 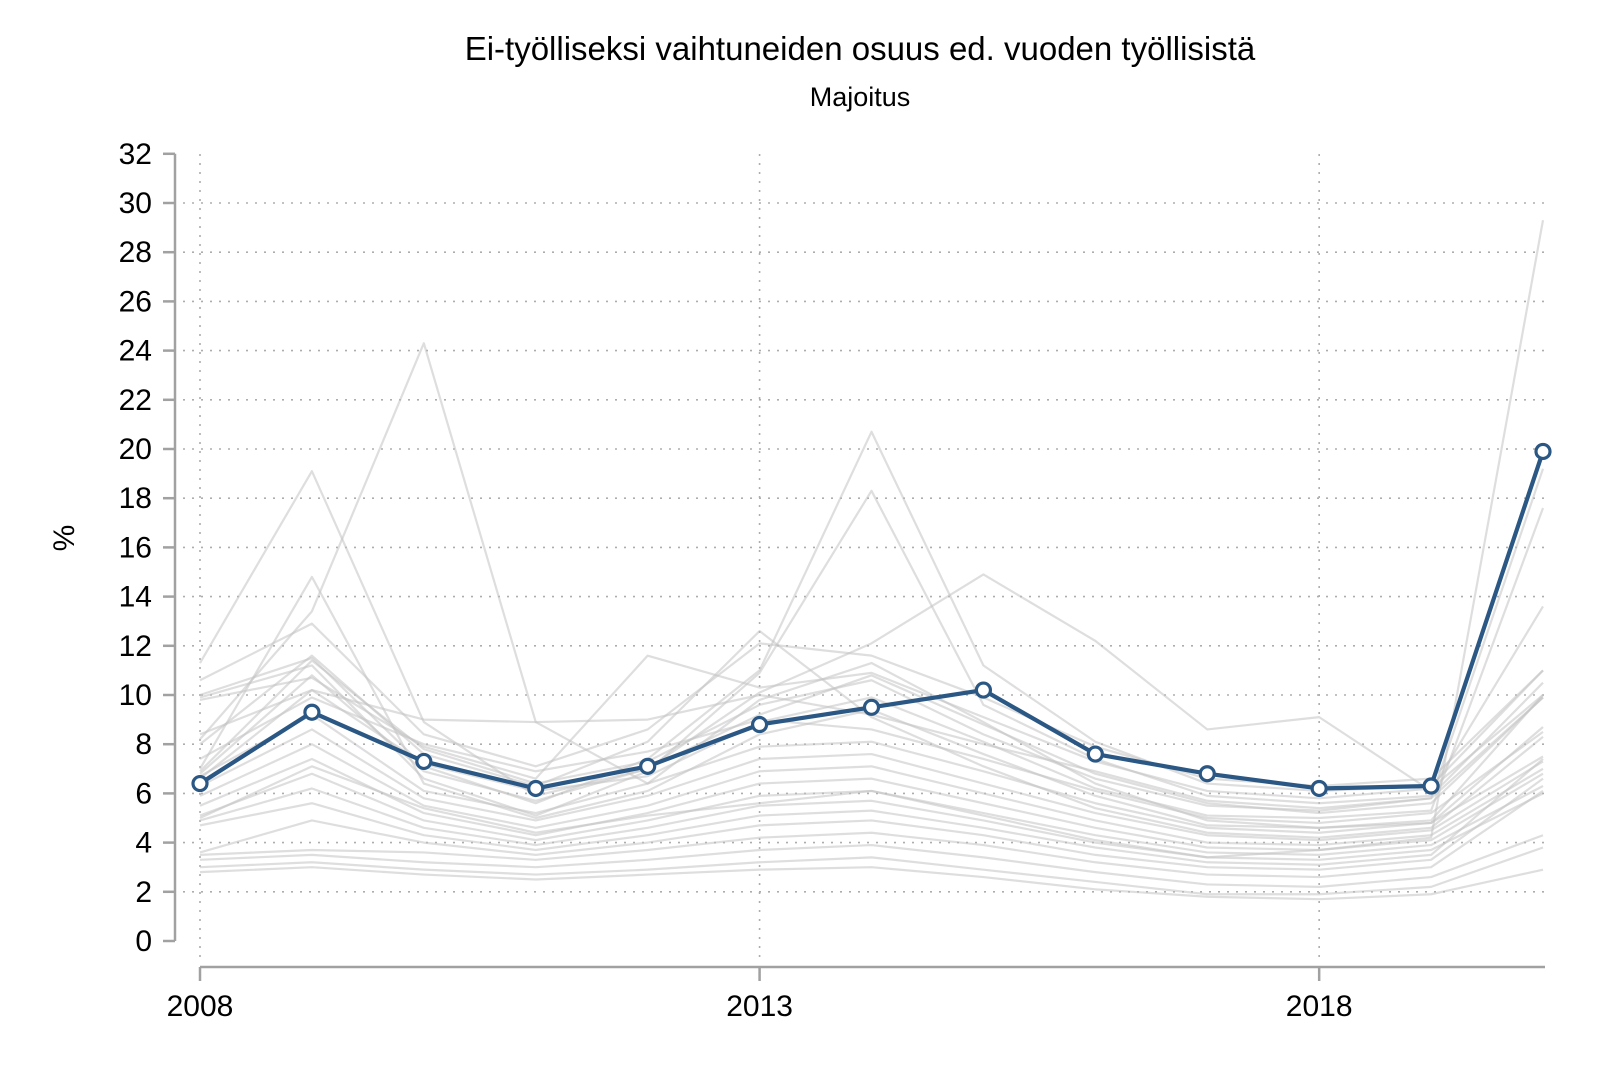 I want to click on y-tick-label: 16, so click(x=135, y=547).